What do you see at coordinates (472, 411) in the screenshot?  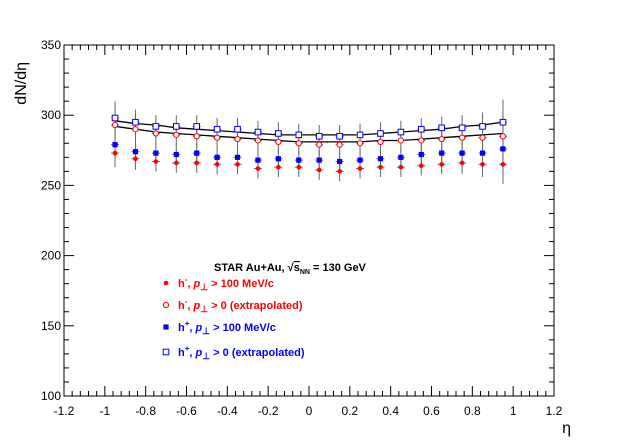 I see `x-tick-label: 0.8` at bounding box center [472, 411].